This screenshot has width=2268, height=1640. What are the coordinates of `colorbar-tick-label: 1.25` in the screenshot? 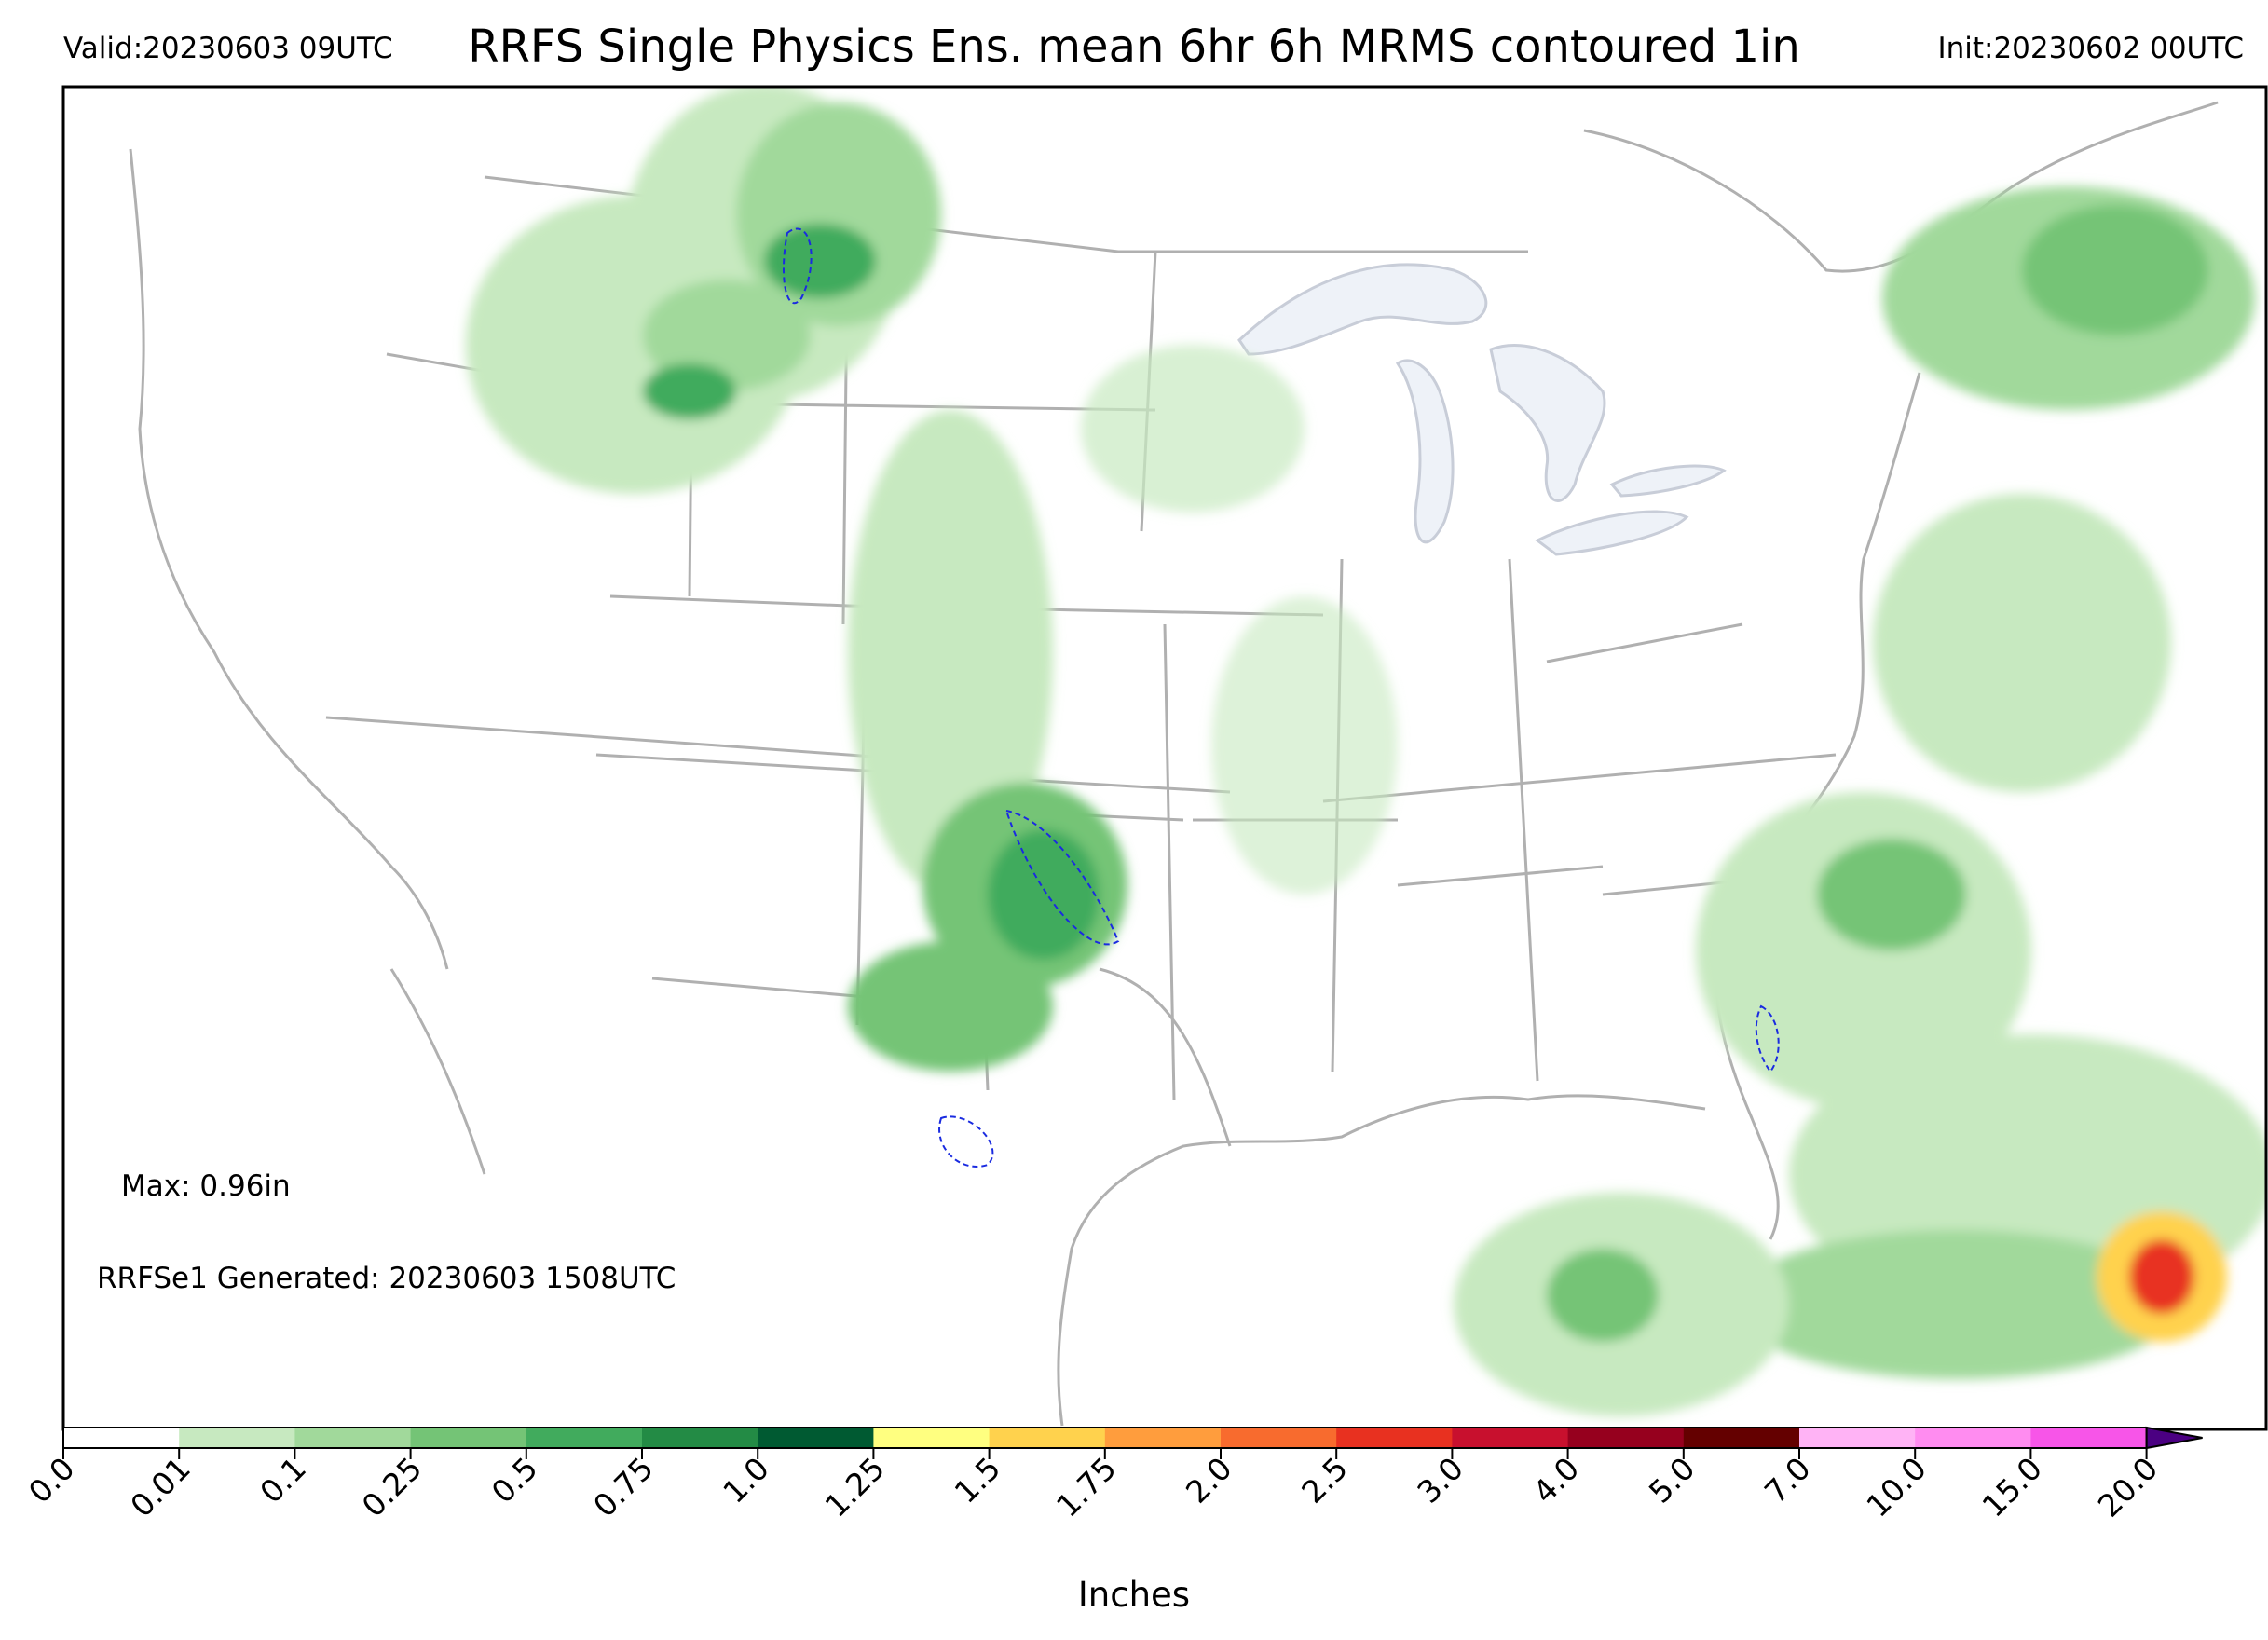 It's located at (855, 1487).